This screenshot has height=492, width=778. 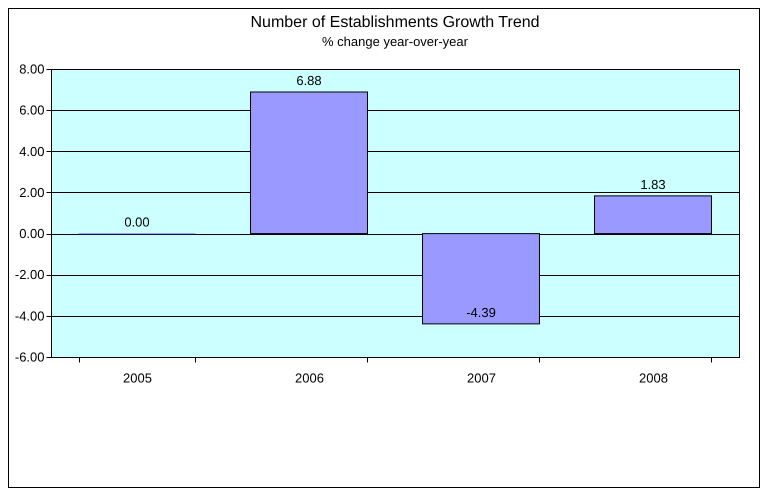 What do you see at coordinates (137, 222) in the screenshot?
I see `data-label: 0.00` at bounding box center [137, 222].